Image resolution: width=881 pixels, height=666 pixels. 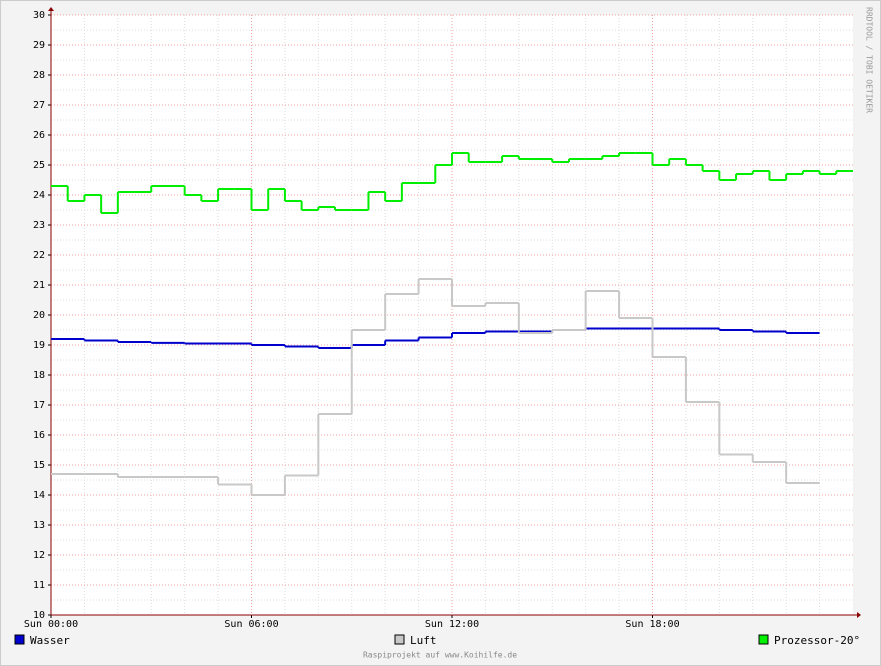 What do you see at coordinates (39, 135) in the screenshot?
I see `y-tick-label: 26` at bounding box center [39, 135].